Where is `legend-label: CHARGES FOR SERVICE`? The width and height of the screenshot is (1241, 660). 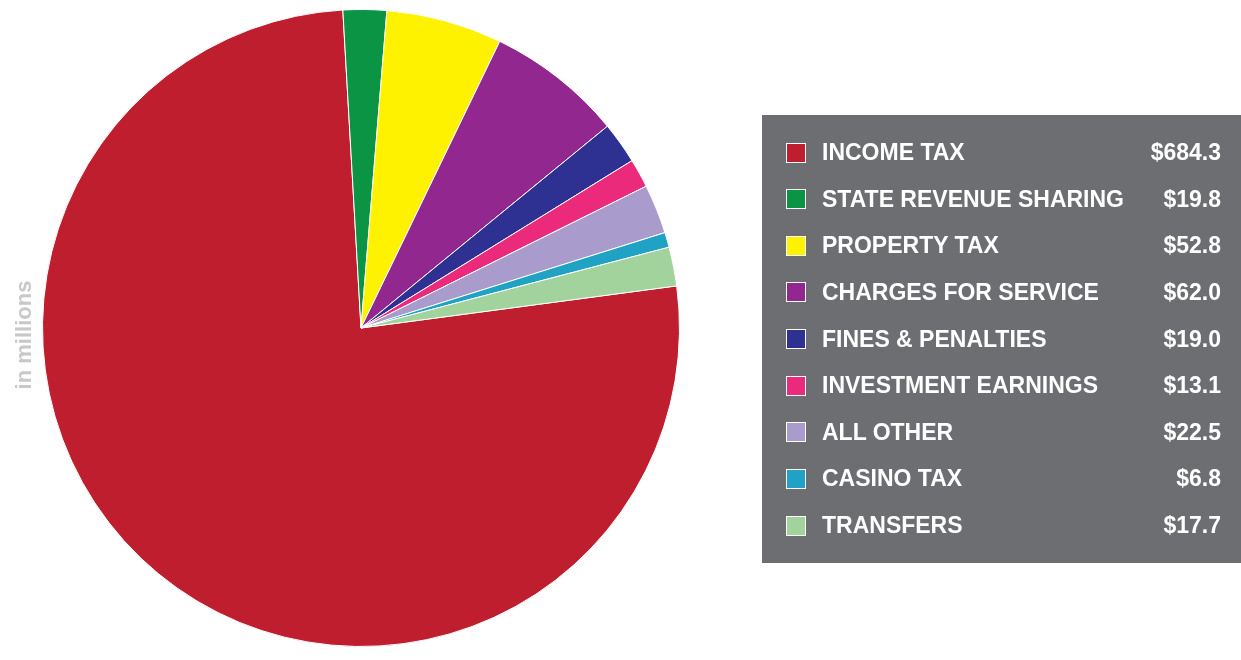 legend-label: CHARGES FOR SERVICE is located at coordinates (961, 292).